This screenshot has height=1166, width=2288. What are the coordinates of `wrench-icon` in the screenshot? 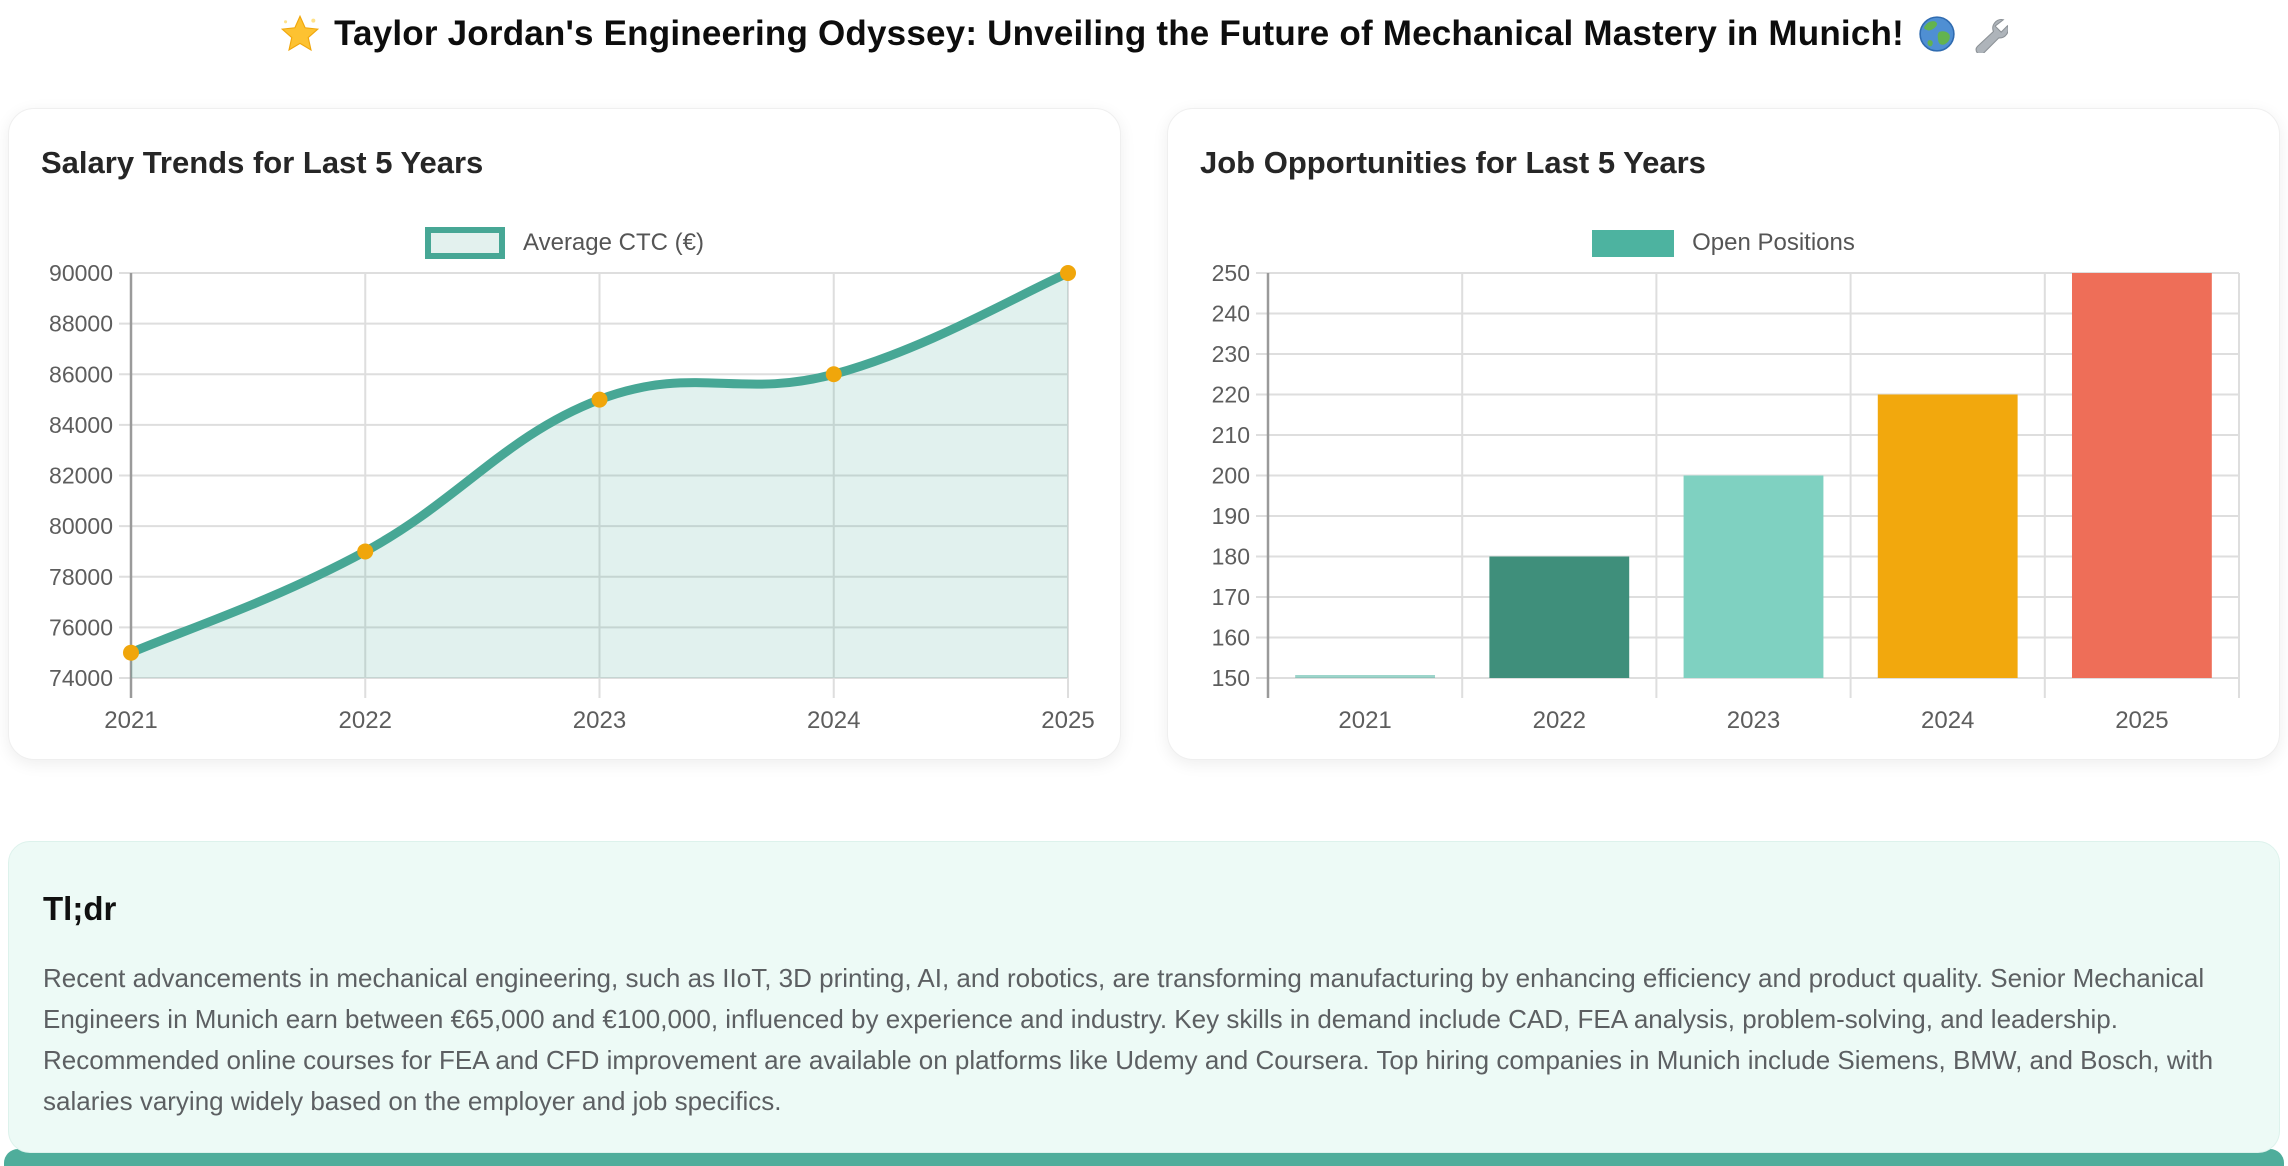 It's located at (1989, 34).